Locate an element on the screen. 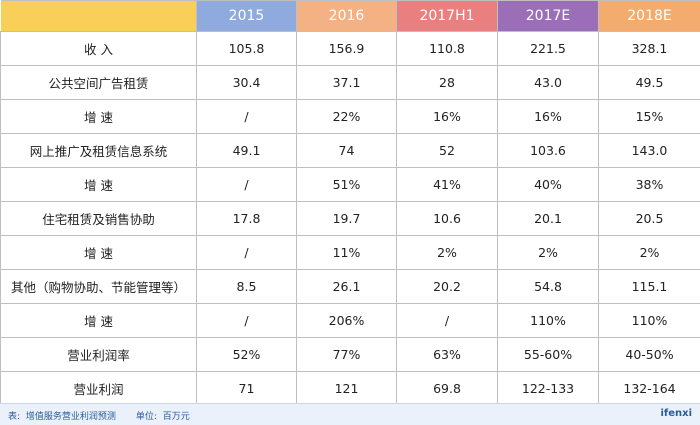 Image resolution: width=700 pixels, height=425 pixels. table-cell: 17.8 is located at coordinates (246, 218).